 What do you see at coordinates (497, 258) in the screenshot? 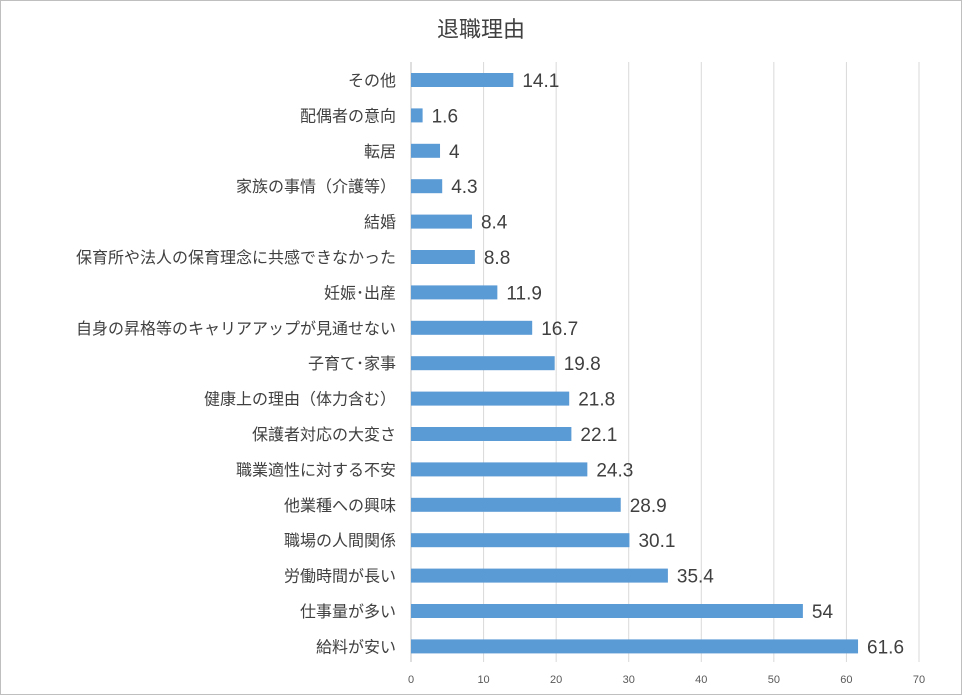
I see `value-label: 8.8` at bounding box center [497, 258].